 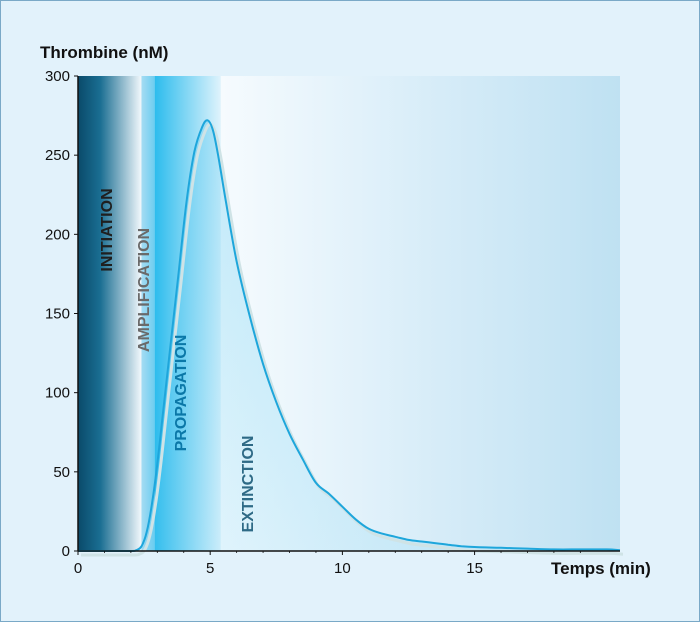 What do you see at coordinates (57, 393) in the screenshot?
I see `y-tick-label: 100` at bounding box center [57, 393].